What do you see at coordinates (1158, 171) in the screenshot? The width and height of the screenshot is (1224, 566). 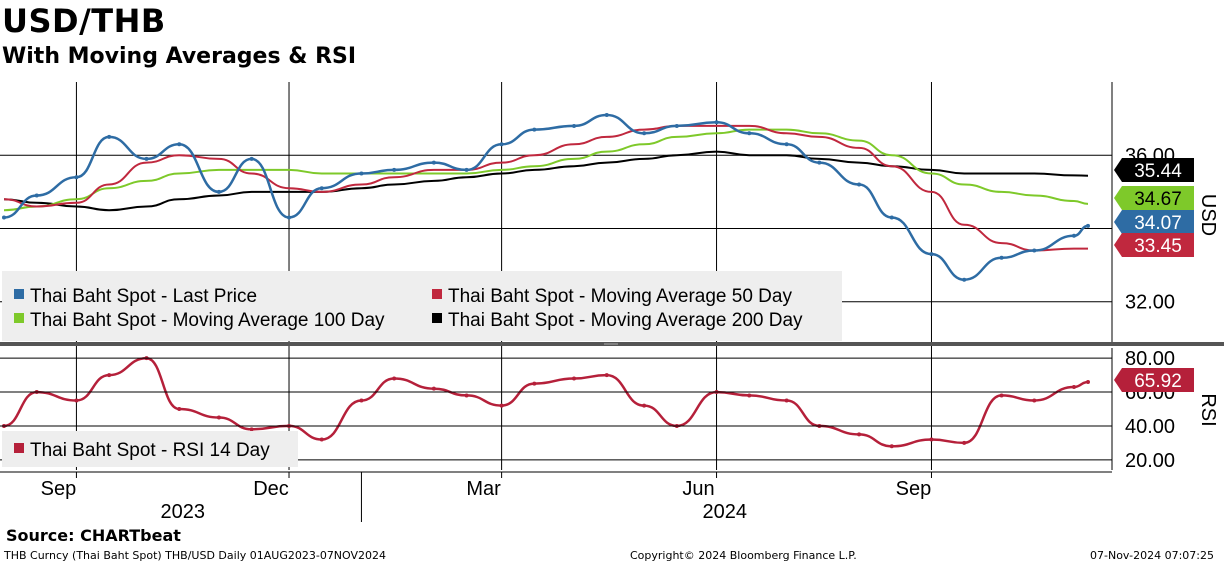 I see `tag-label-ma200: 35.44` at bounding box center [1158, 171].